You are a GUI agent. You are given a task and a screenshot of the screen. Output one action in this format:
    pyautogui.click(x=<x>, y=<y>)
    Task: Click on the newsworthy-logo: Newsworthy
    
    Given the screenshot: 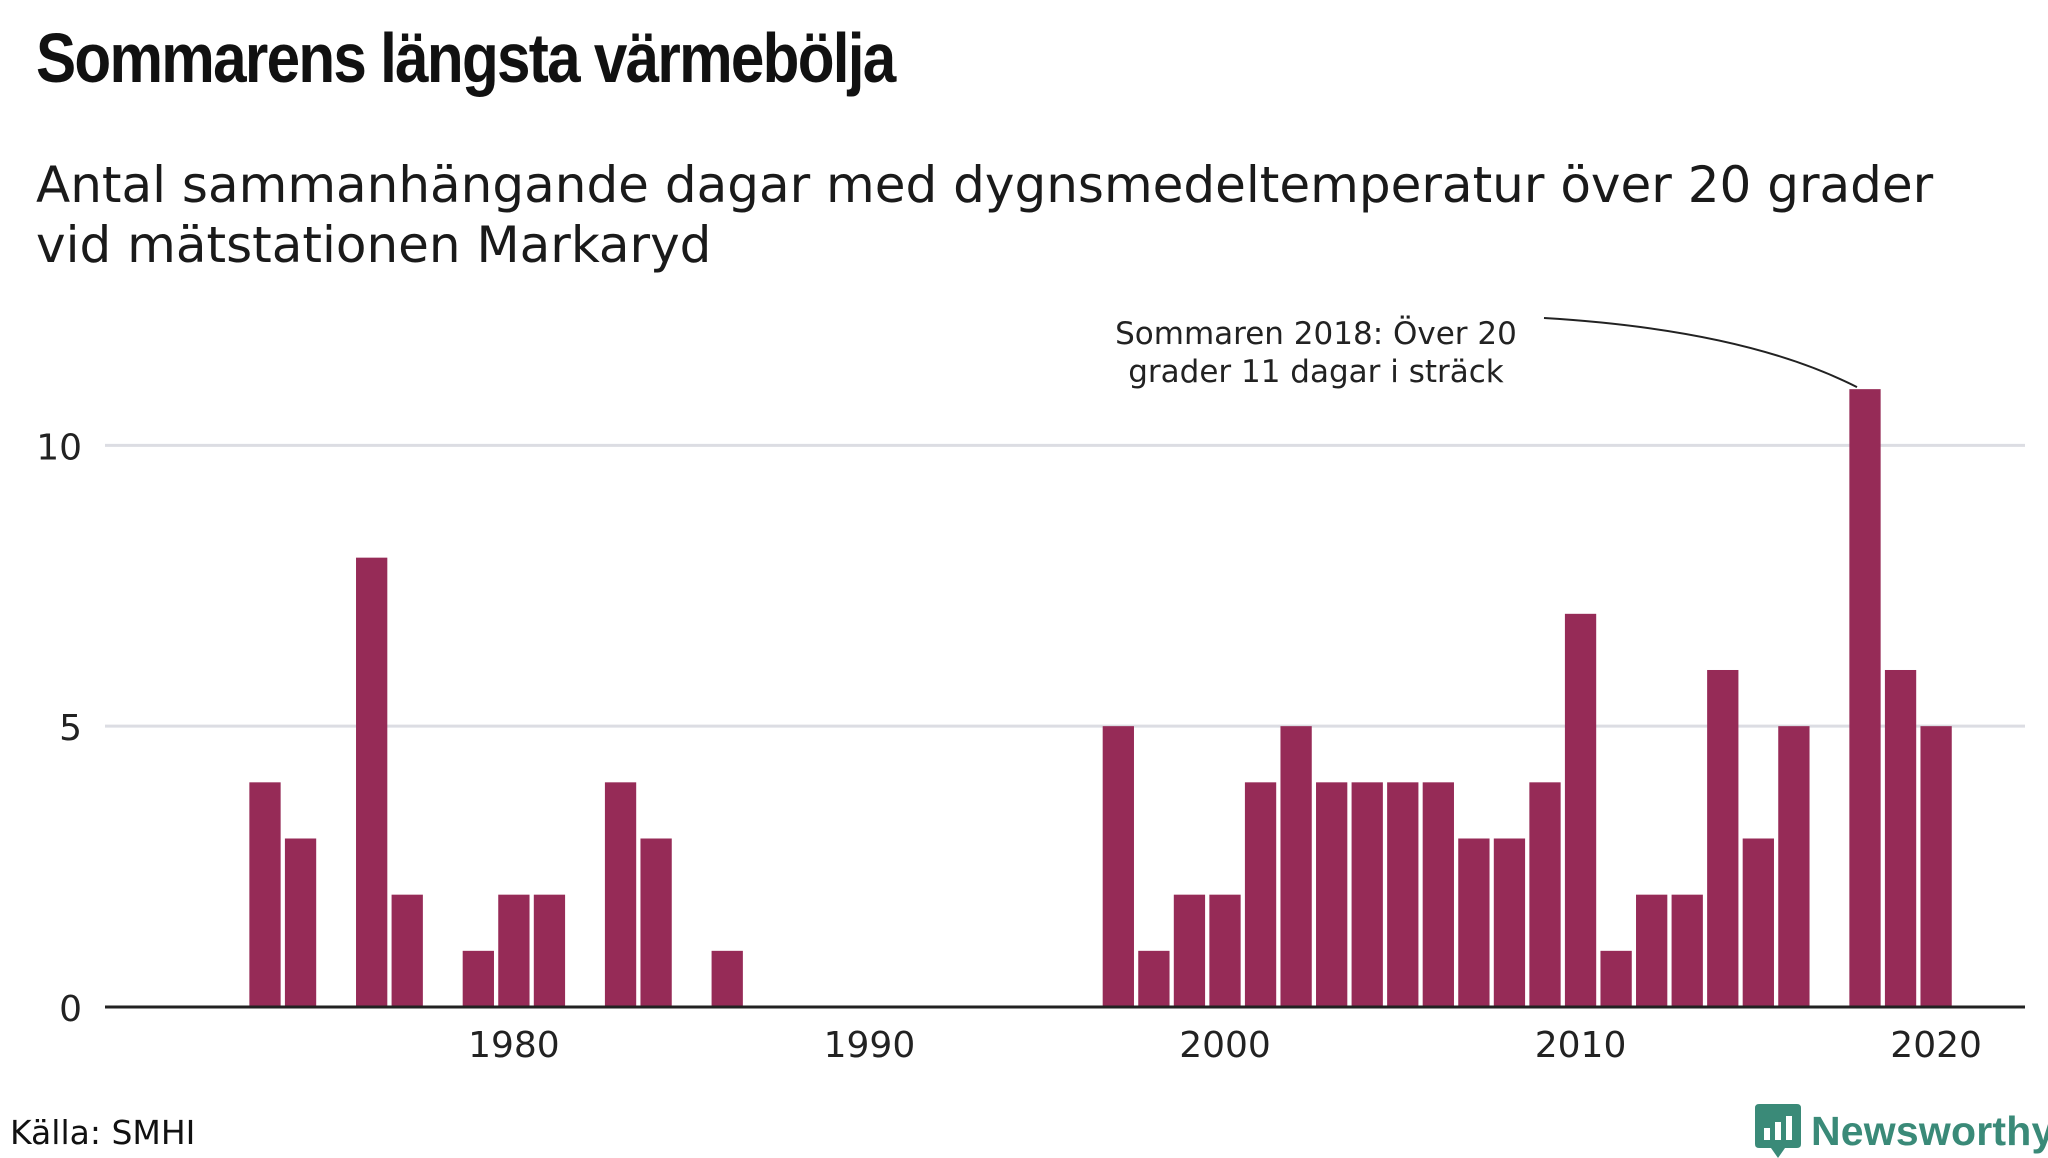 What is the action you would take?
    pyautogui.click(x=1901, y=1131)
    